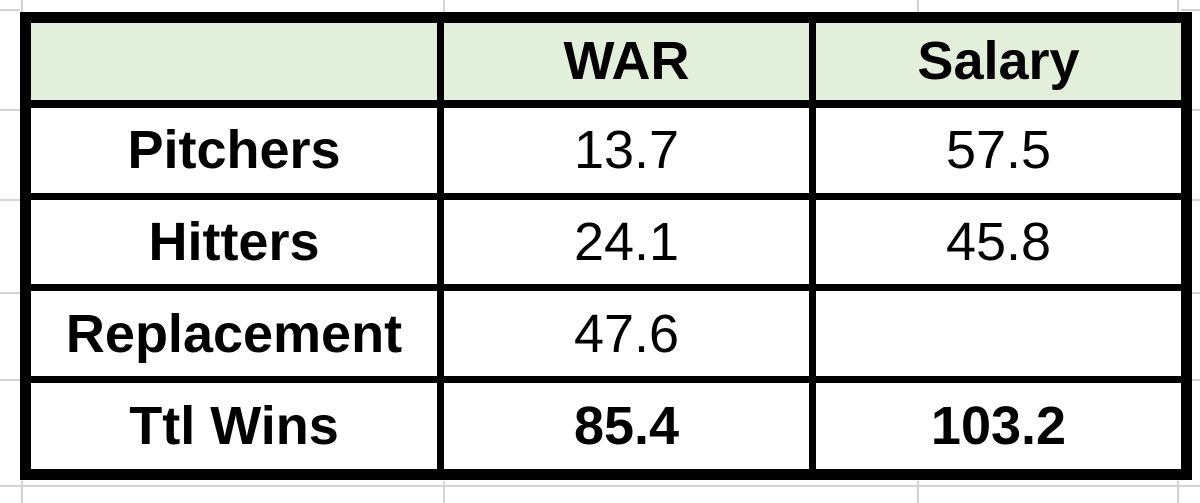 Image resolution: width=1200 pixels, height=503 pixels. Describe the element at coordinates (233, 334) in the screenshot. I see `row-label-cell: Replacement` at that location.